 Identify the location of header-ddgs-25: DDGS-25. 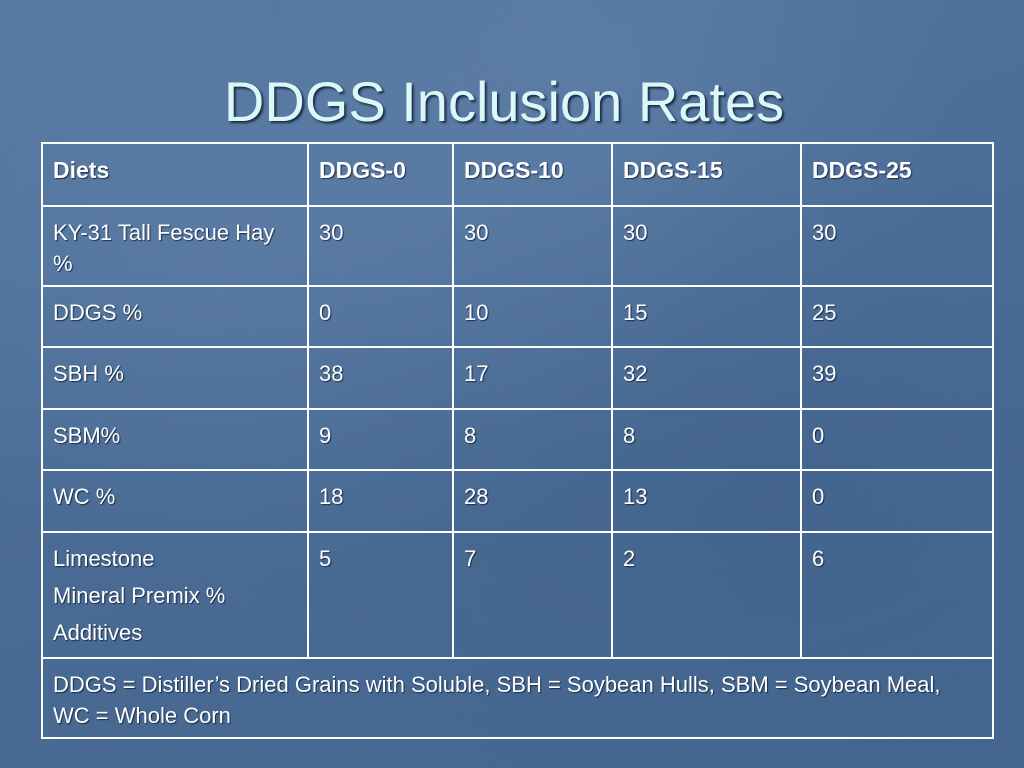
(897, 174).